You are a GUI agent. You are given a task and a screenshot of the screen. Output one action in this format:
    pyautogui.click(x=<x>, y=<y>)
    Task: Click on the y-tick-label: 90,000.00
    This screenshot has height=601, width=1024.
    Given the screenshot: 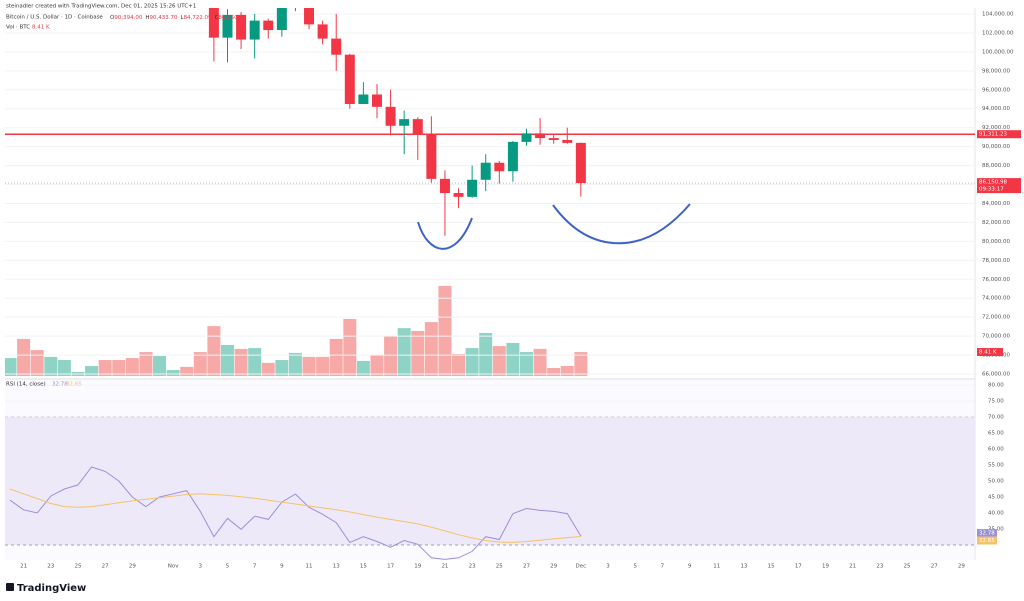 What is the action you would take?
    pyautogui.click(x=996, y=147)
    